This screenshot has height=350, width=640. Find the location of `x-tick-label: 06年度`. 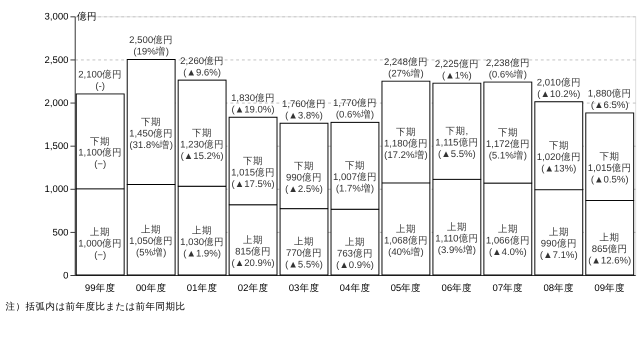

x-tick-label: 06年度 is located at coordinates (457, 288).